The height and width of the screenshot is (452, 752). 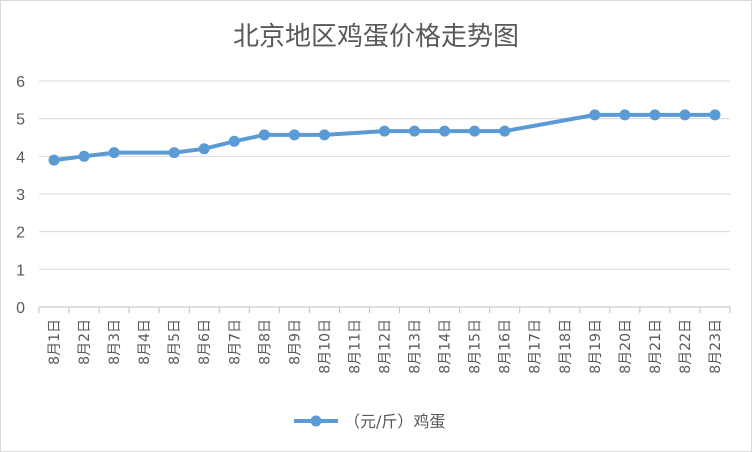 What do you see at coordinates (536, 346) in the screenshot?
I see `x-tick-label: 8月17日` at bounding box center [536, 346].